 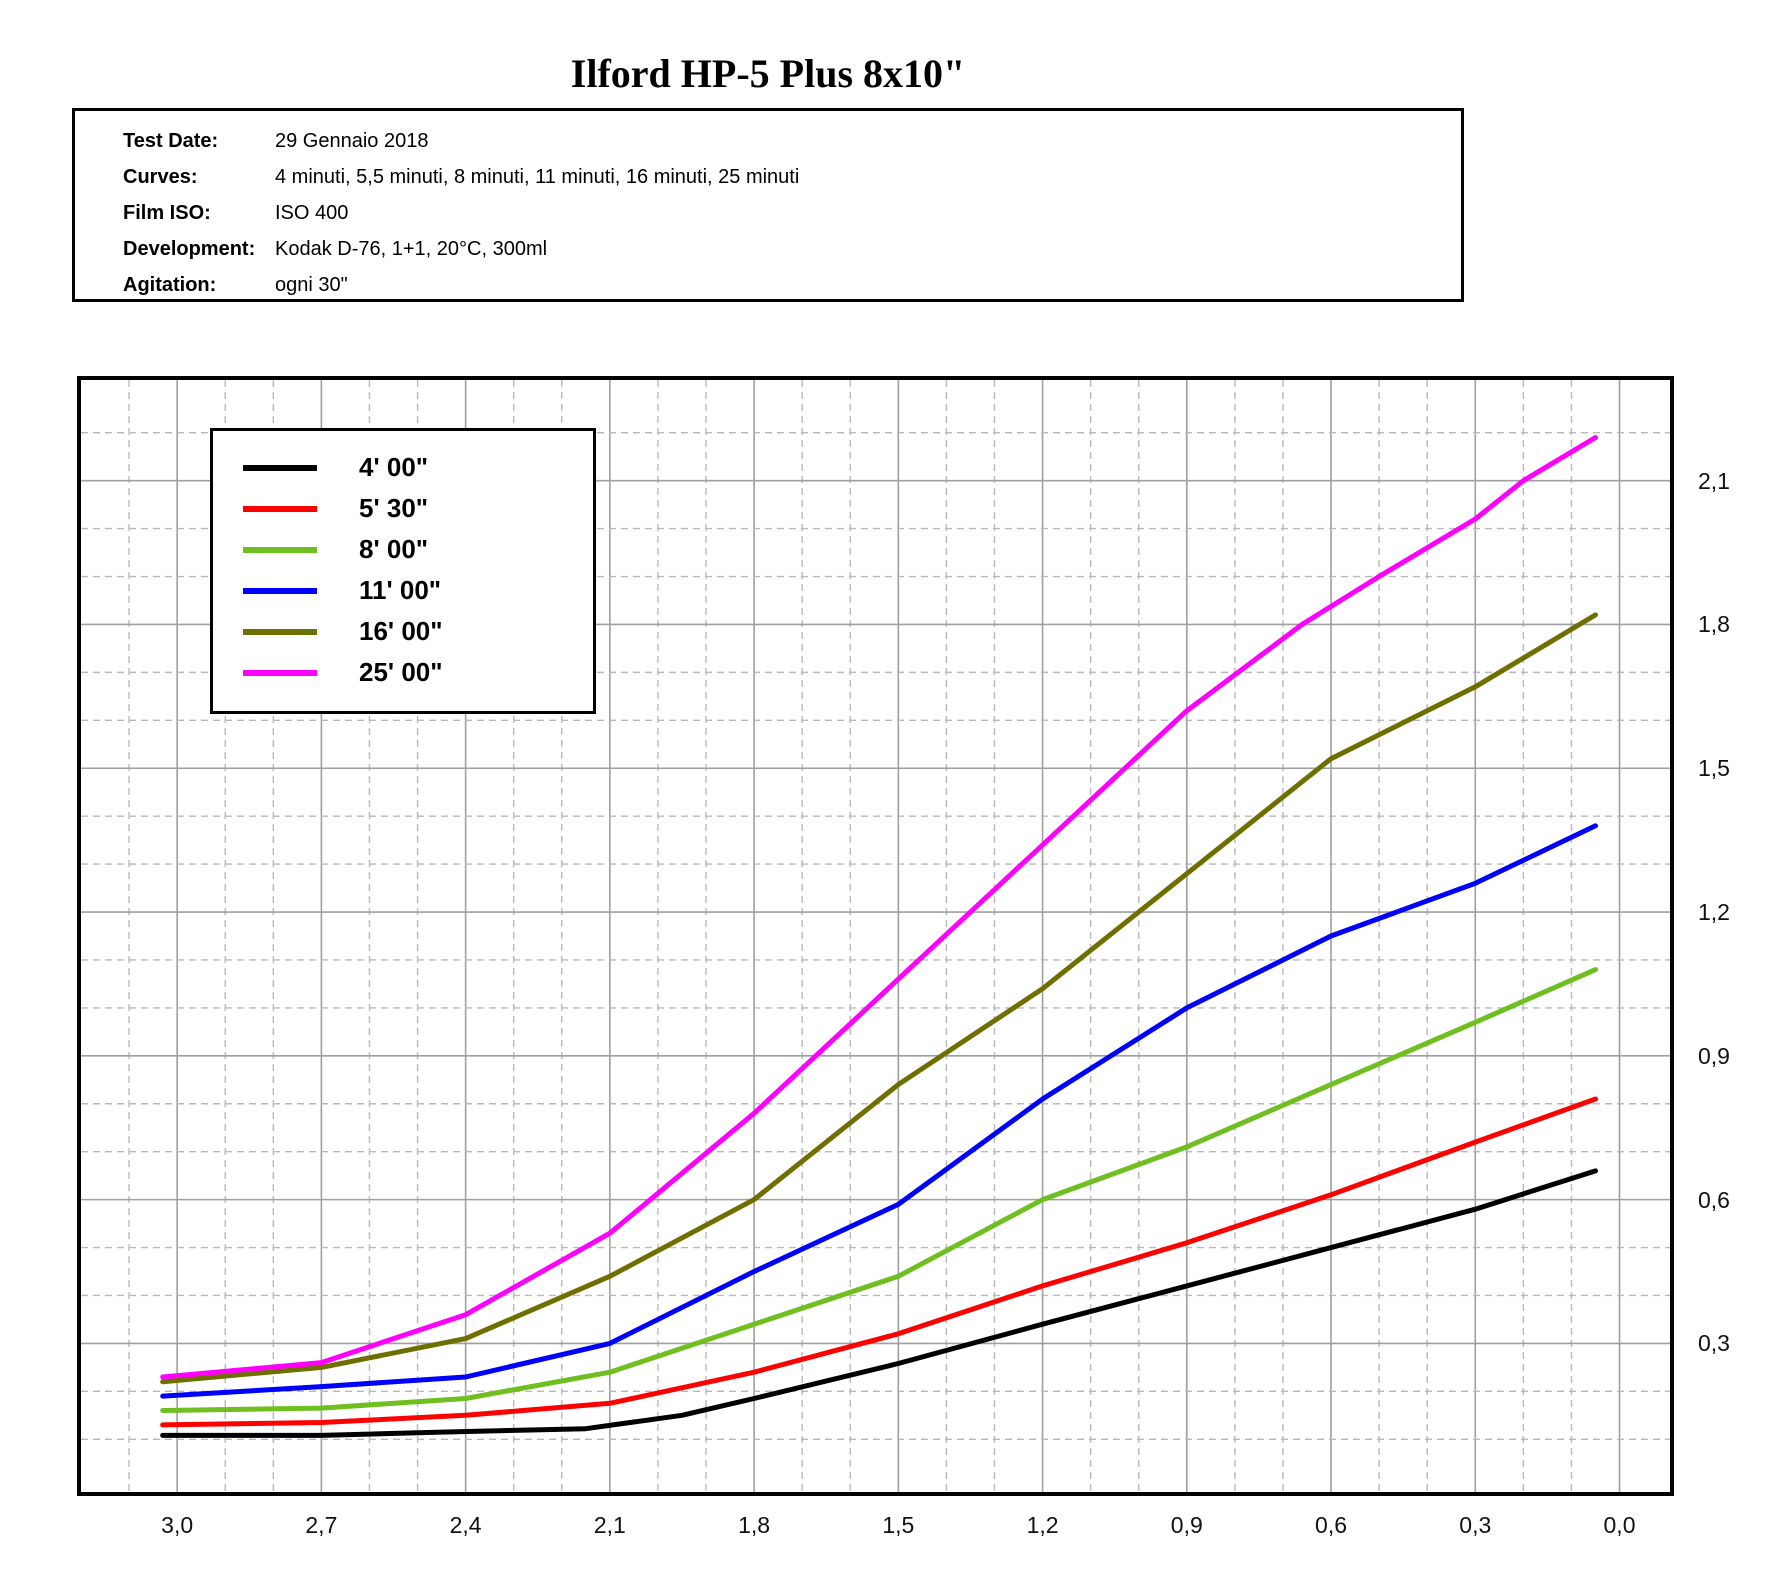 I want to click on legend-item-curve-11min: 11' 00", so click(x=403, y=590).